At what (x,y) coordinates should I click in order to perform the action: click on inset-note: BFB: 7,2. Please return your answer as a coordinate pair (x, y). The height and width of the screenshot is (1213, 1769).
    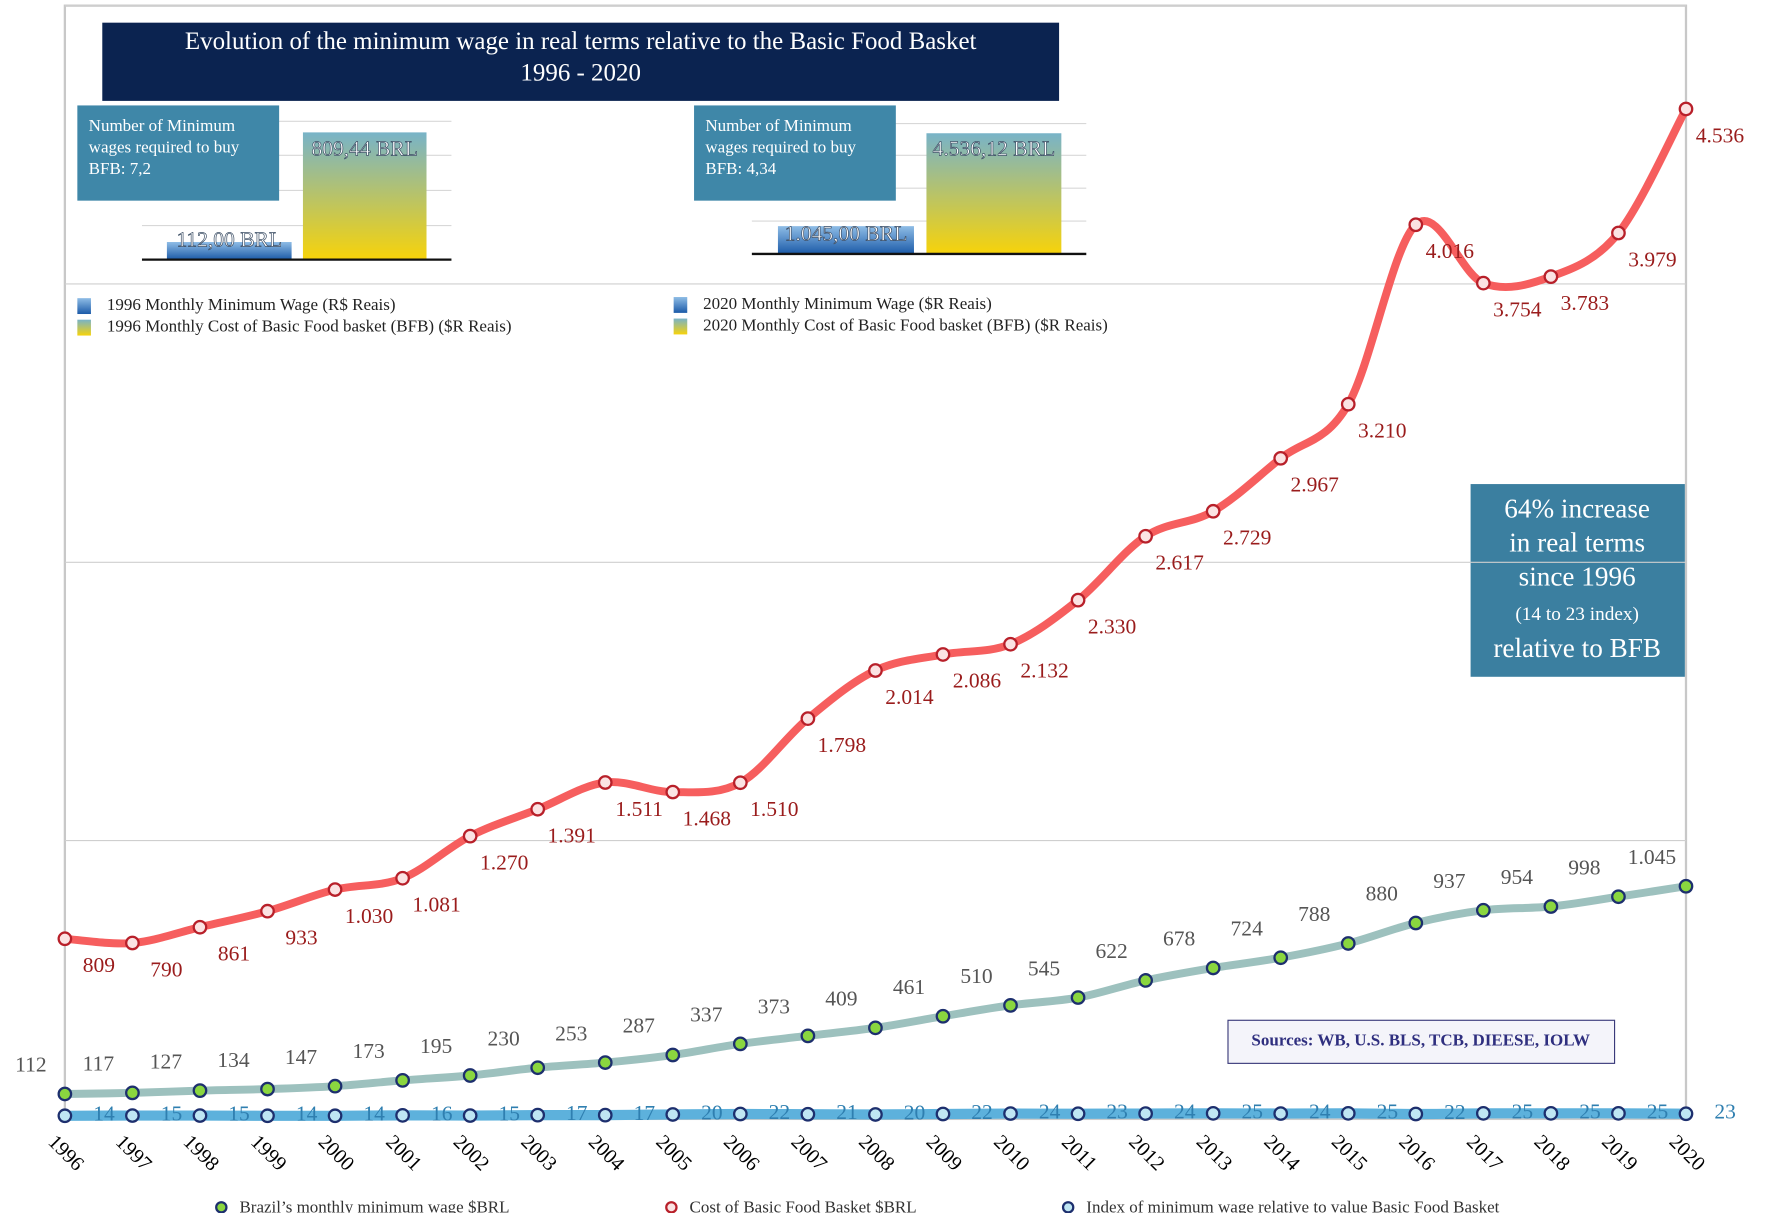
    Looking at the image, I should click on (120, 168).